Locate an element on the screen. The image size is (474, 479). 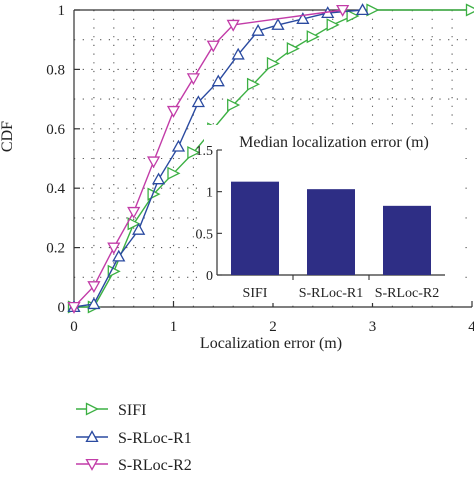
legend-label: S-RLoc-R2 is located at coordinates (155, 465).